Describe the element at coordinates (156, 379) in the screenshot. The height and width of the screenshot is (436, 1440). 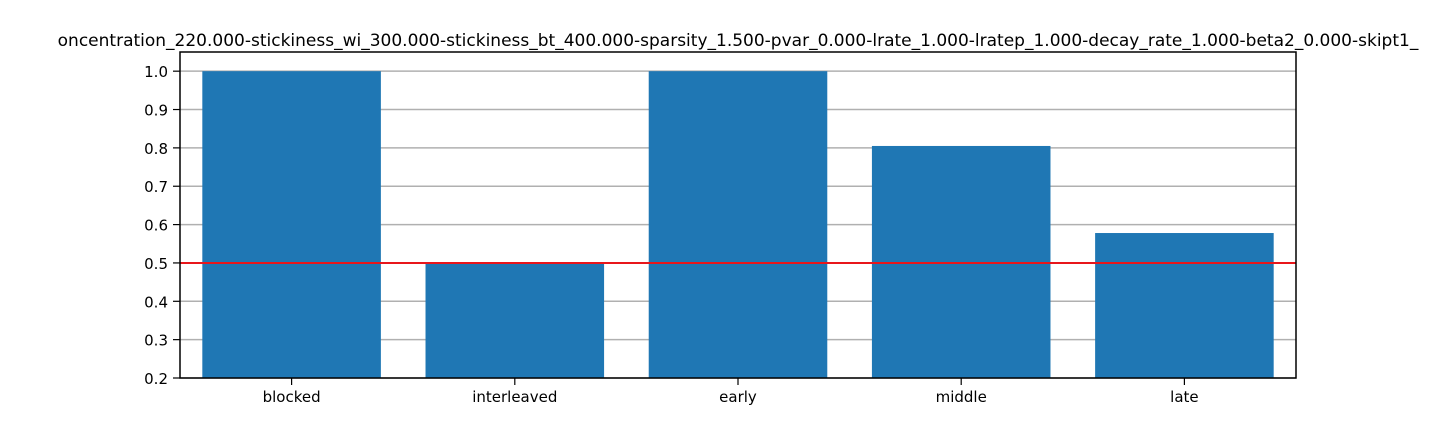
I see `y-tick-label: 0.2` at that location.